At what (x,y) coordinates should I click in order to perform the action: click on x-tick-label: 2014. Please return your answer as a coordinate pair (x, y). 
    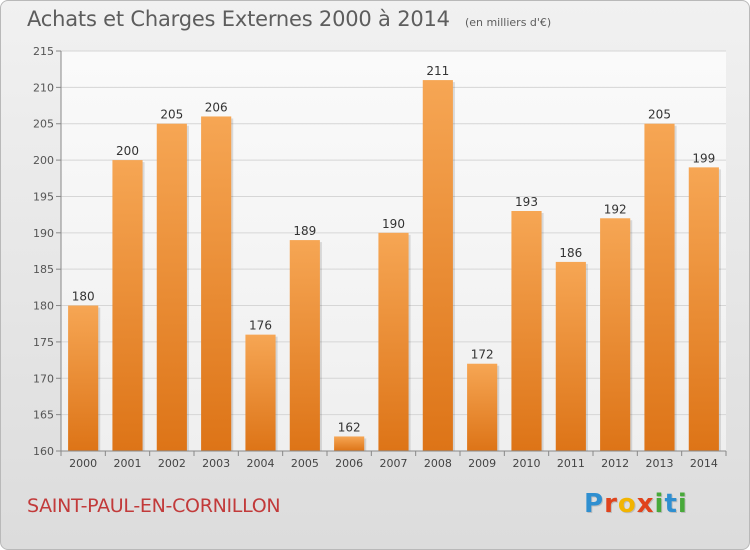
    Looking at the image, I should click on (704, 463).